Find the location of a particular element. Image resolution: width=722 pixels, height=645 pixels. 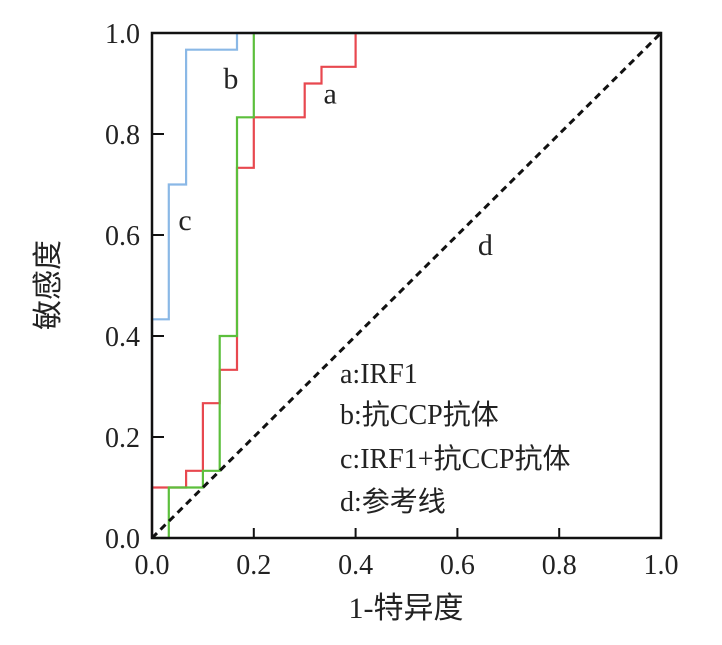

curve-label-d: d is located at coordinates (485, 245).